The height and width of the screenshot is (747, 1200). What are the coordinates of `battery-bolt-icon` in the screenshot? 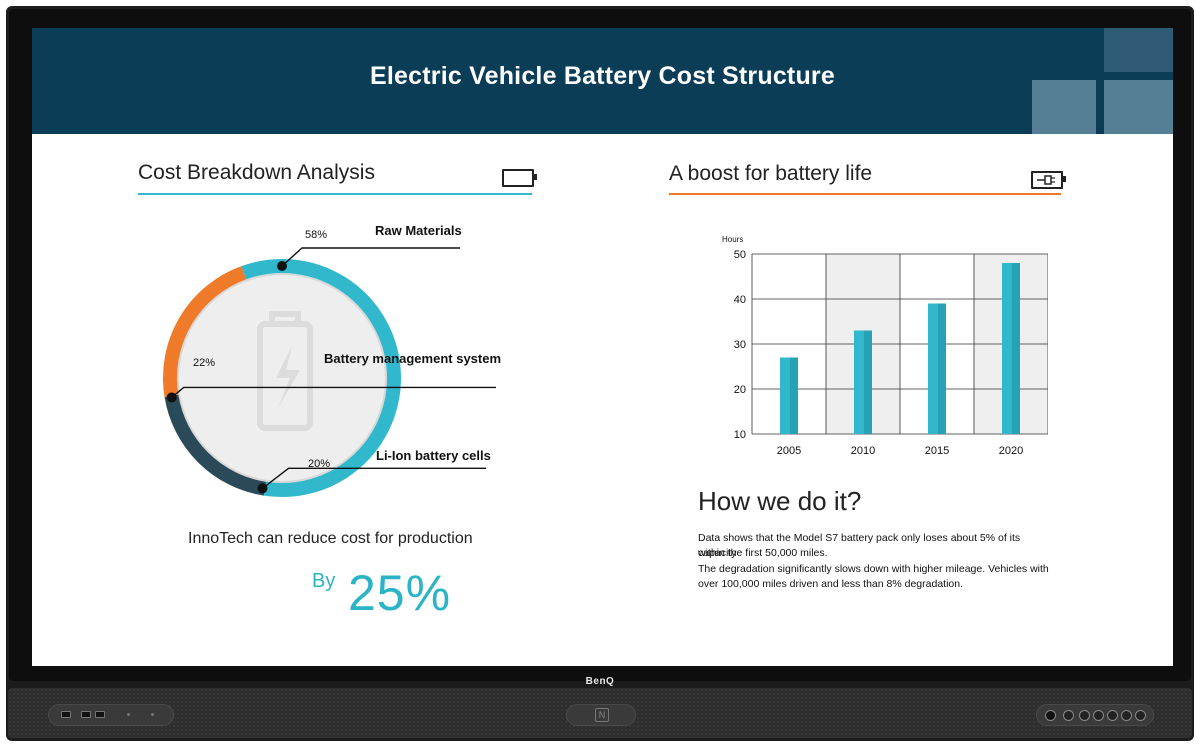 It's located at (285, 371).